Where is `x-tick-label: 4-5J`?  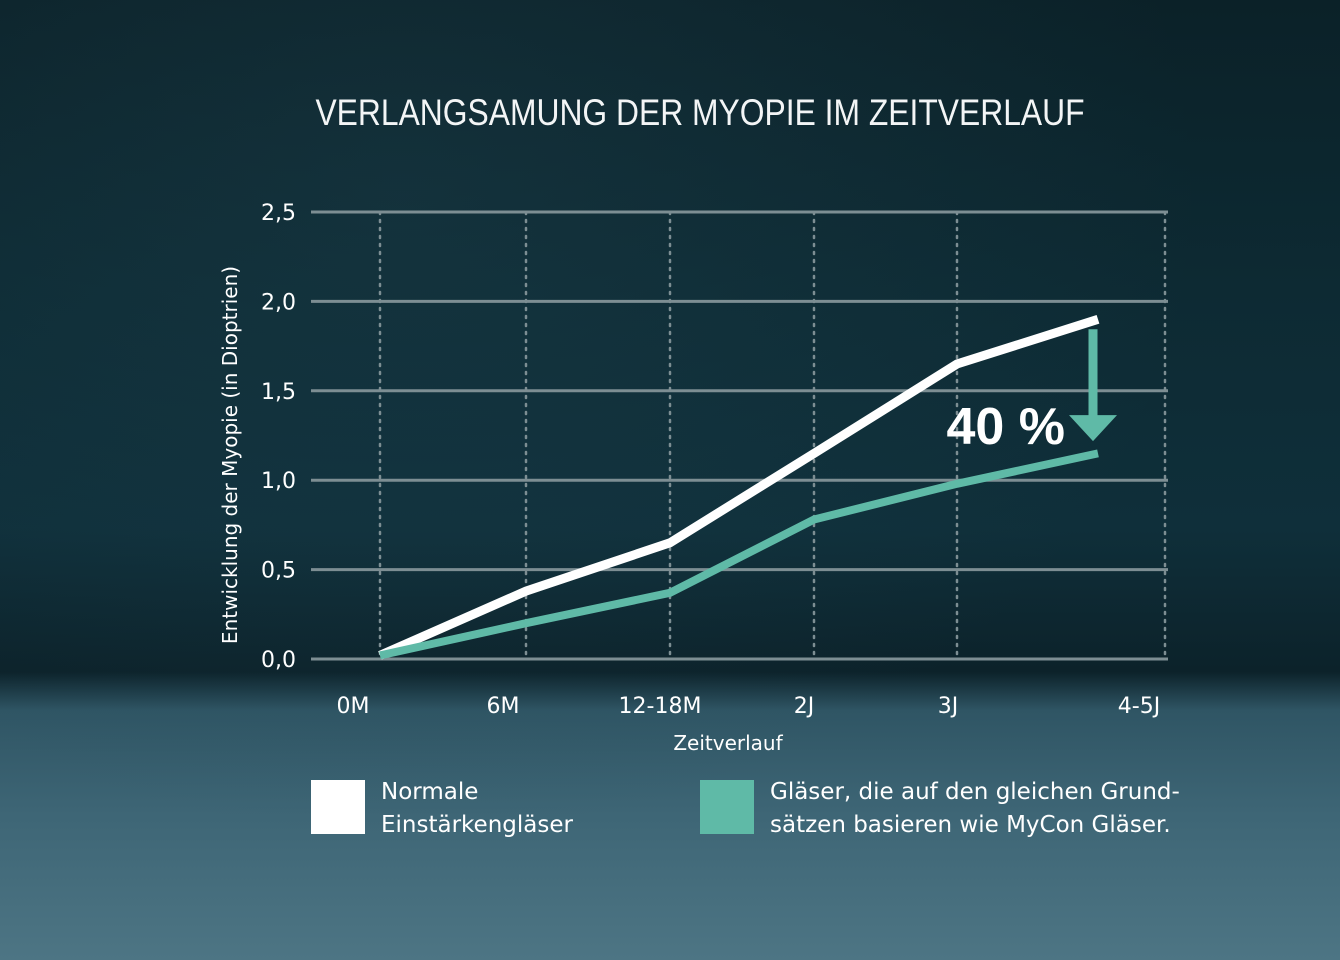
x-tick-label: 4-5J is located at coordinates (1139, 706).